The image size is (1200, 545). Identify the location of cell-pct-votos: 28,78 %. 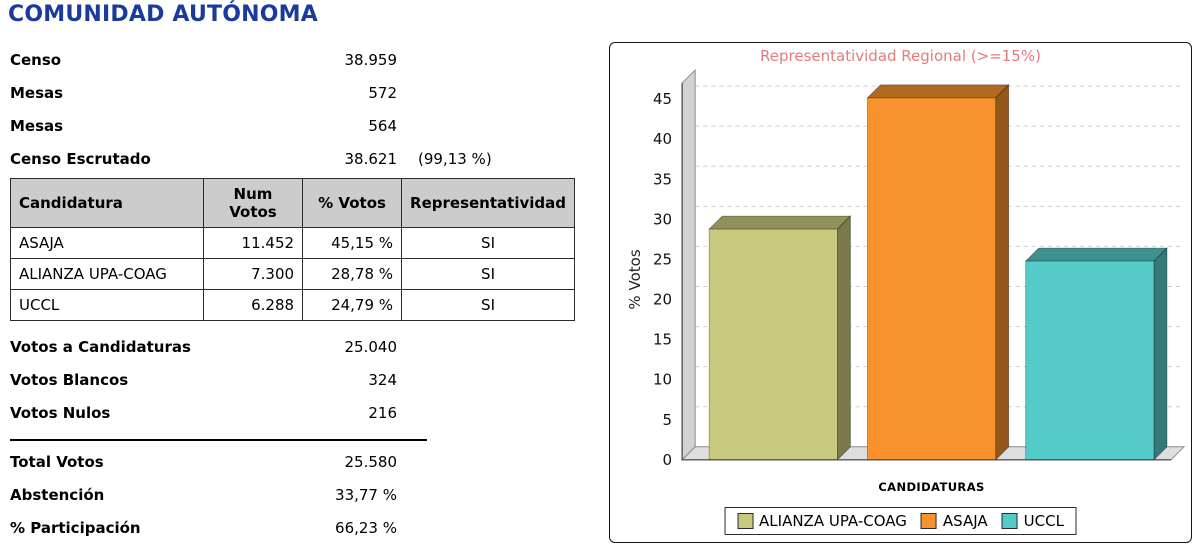
(352, 274).